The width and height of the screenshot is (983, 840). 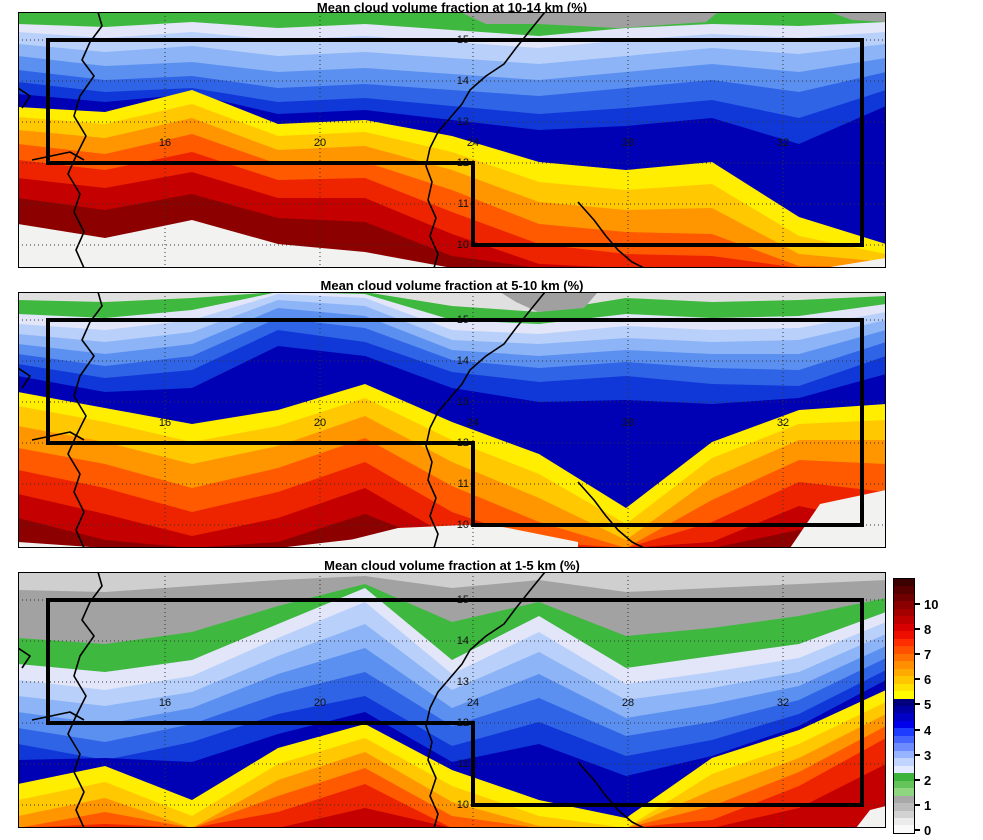 I want to click on colorbar-tick-label: 6, so click(x=928, y=680).